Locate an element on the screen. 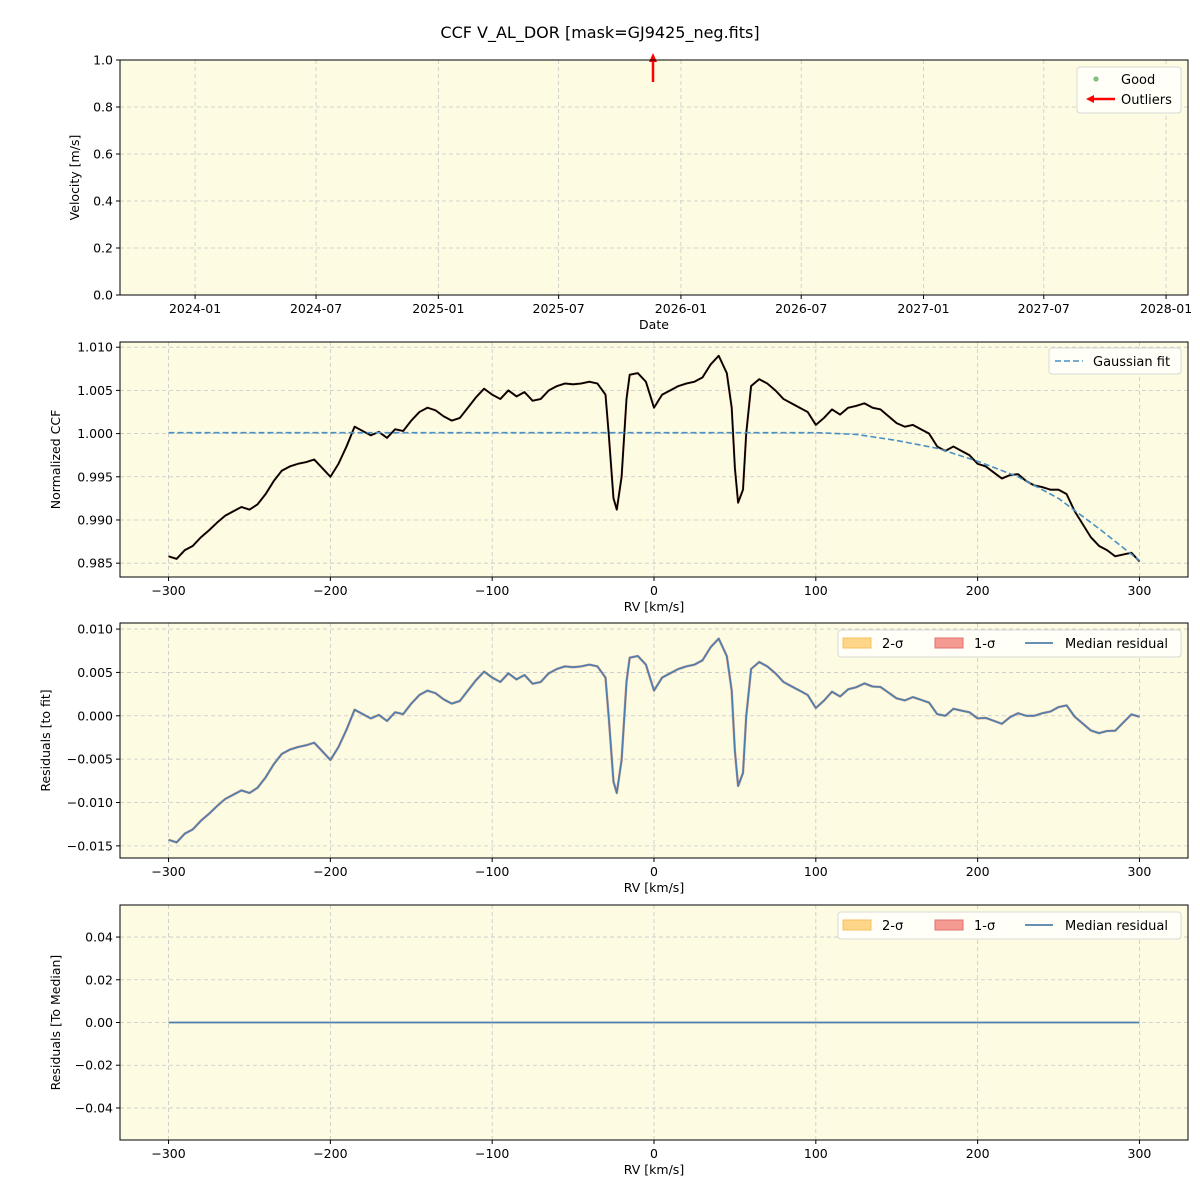  y-tick-label: −0.010 is located at coordinates (90, 802).